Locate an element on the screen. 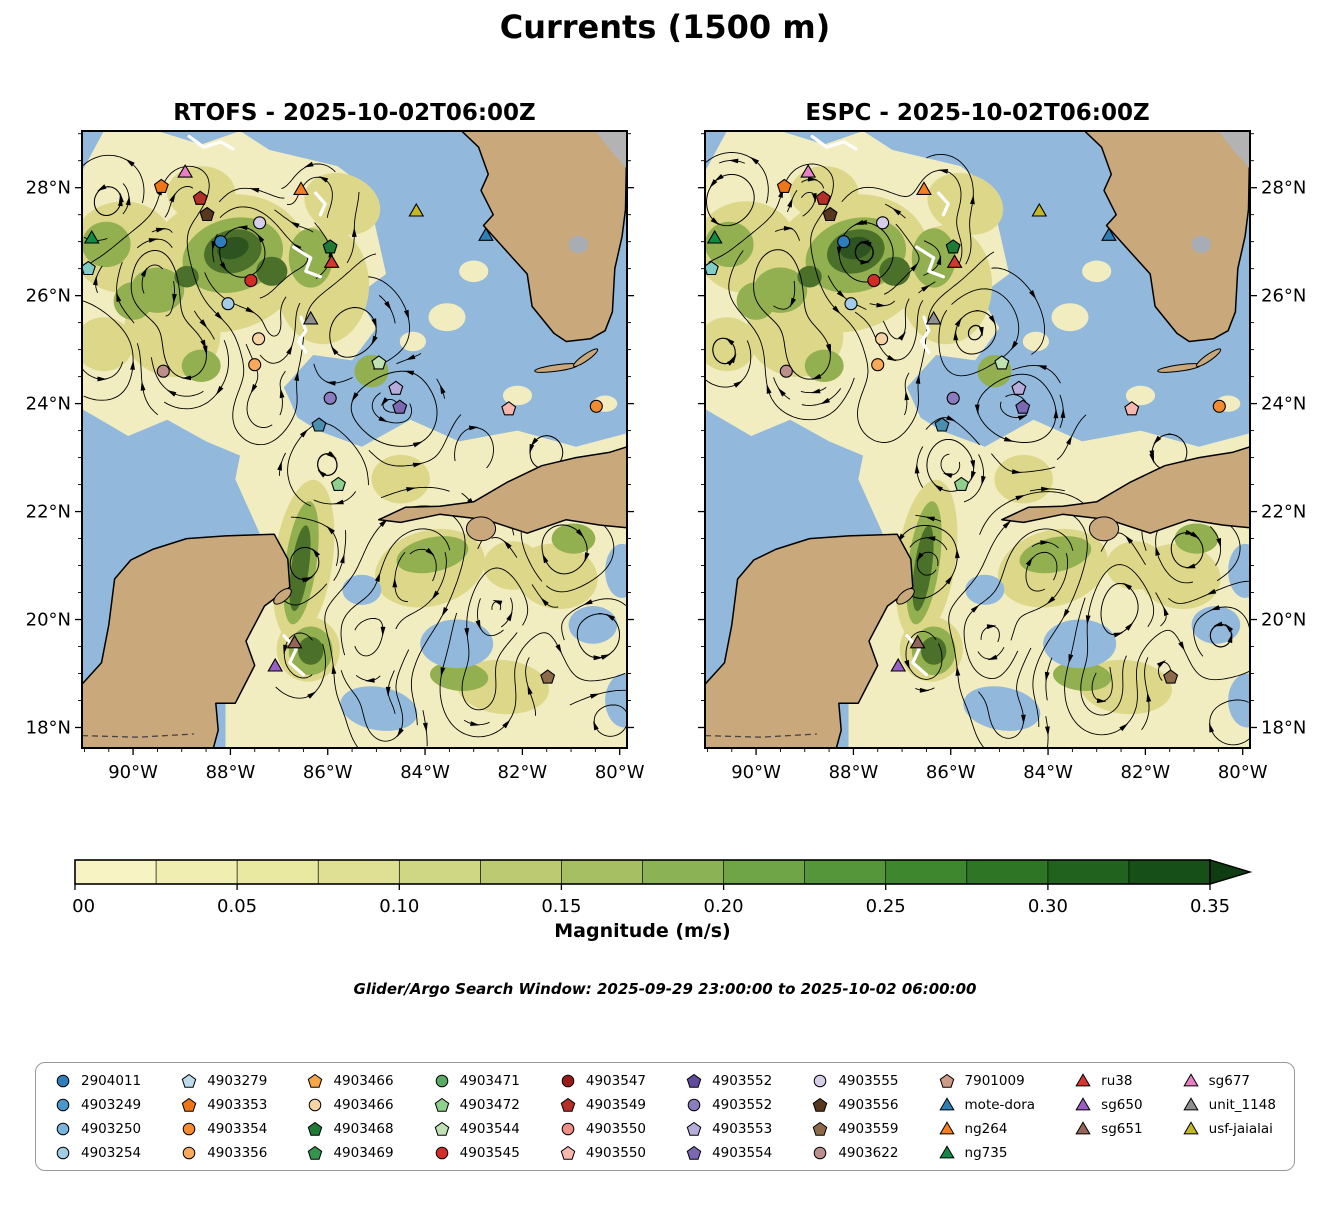 This screenshot has height=1231, width=1330. legend-item: 4903559 is located at coordinates (854, 1128).